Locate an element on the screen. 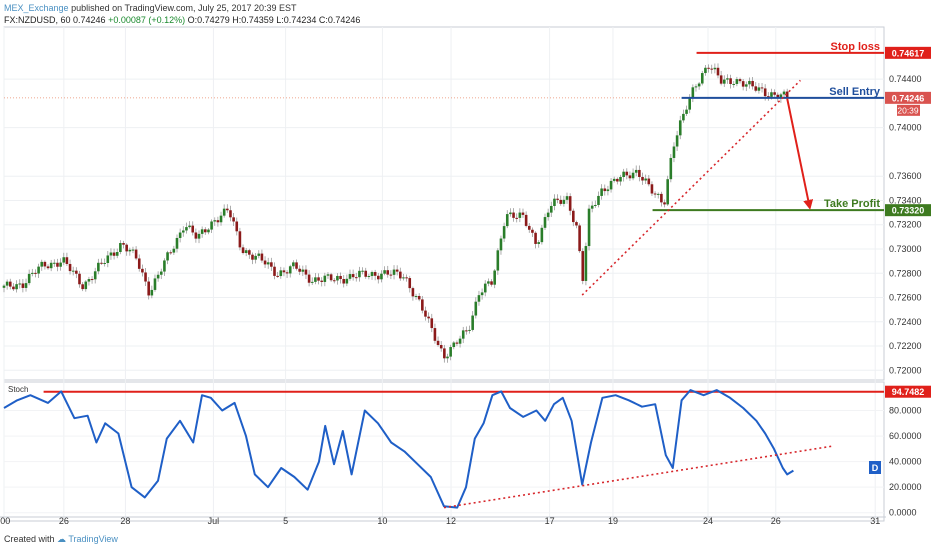  x-tick-label: 10 is located at coordinates (382, 521).